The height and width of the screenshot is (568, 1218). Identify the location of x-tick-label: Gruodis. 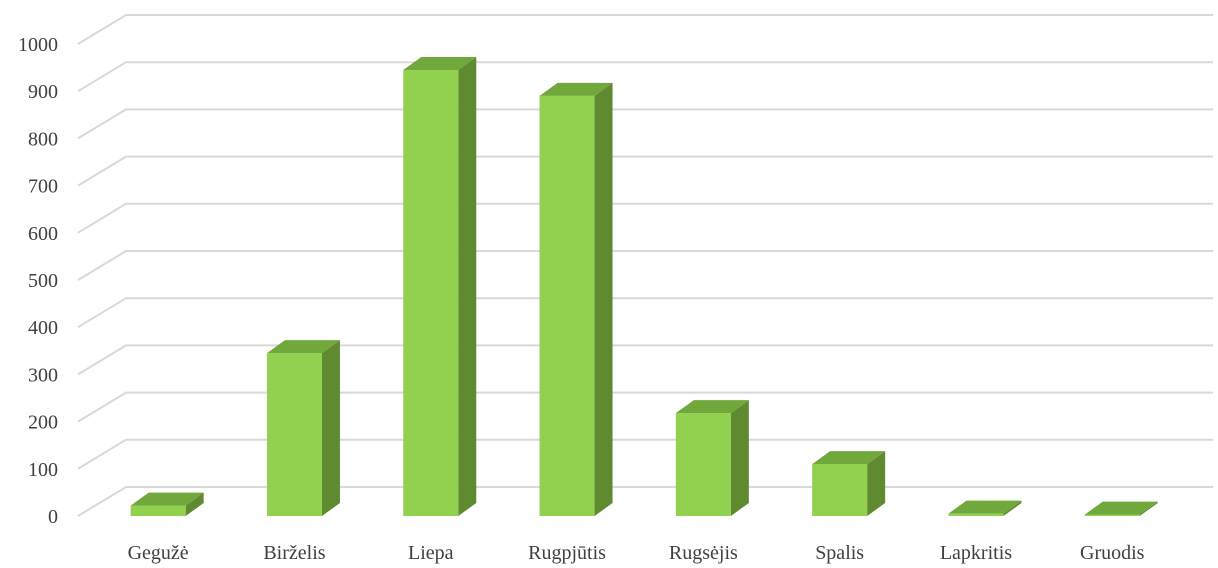
(1112, 553).